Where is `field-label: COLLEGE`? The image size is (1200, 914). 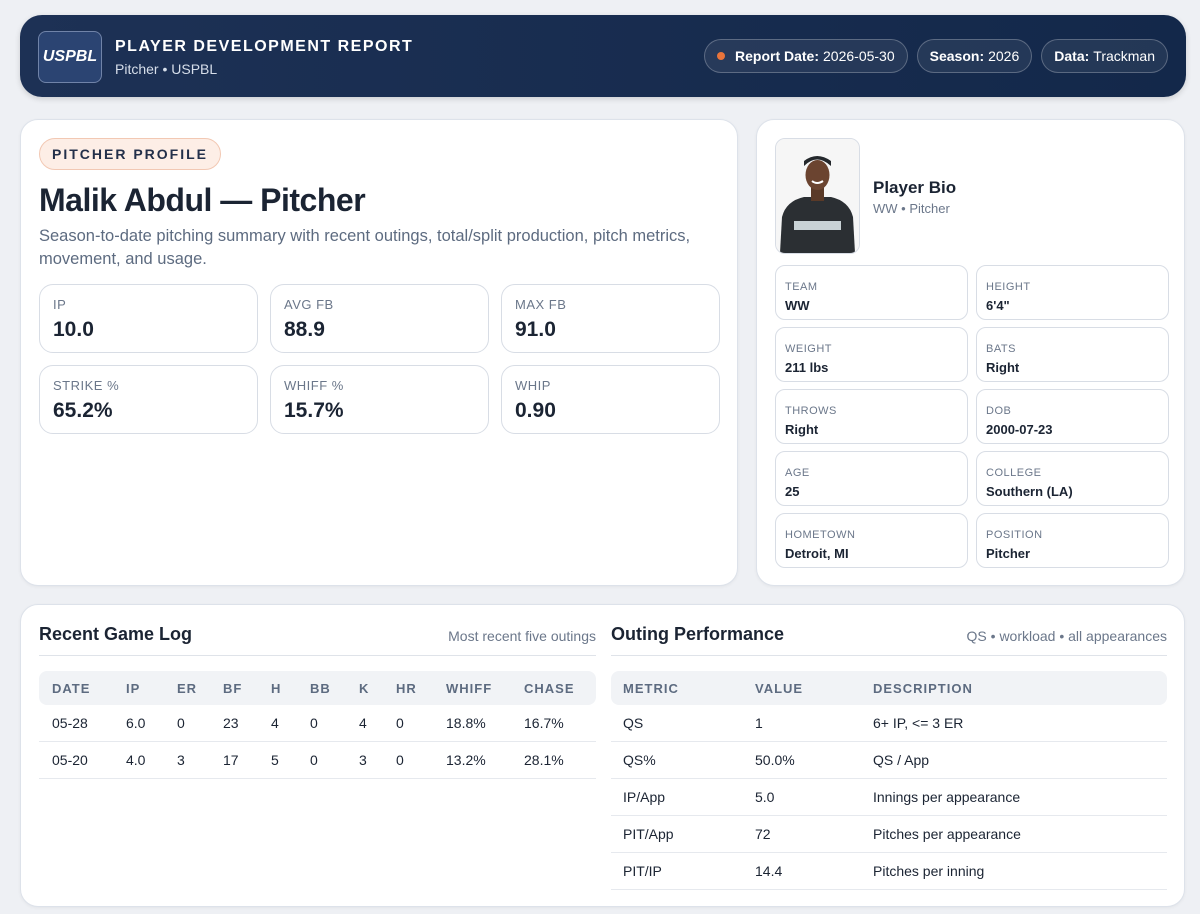
field-label: COLLEGE is located at coordinates (1014, 473).